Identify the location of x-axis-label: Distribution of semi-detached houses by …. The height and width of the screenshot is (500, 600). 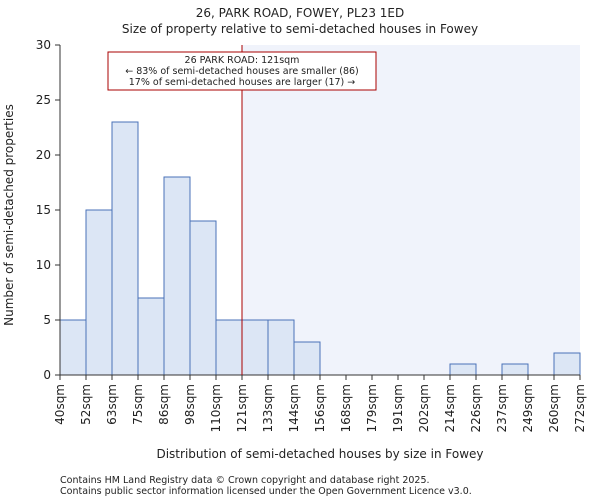
(319, 454).